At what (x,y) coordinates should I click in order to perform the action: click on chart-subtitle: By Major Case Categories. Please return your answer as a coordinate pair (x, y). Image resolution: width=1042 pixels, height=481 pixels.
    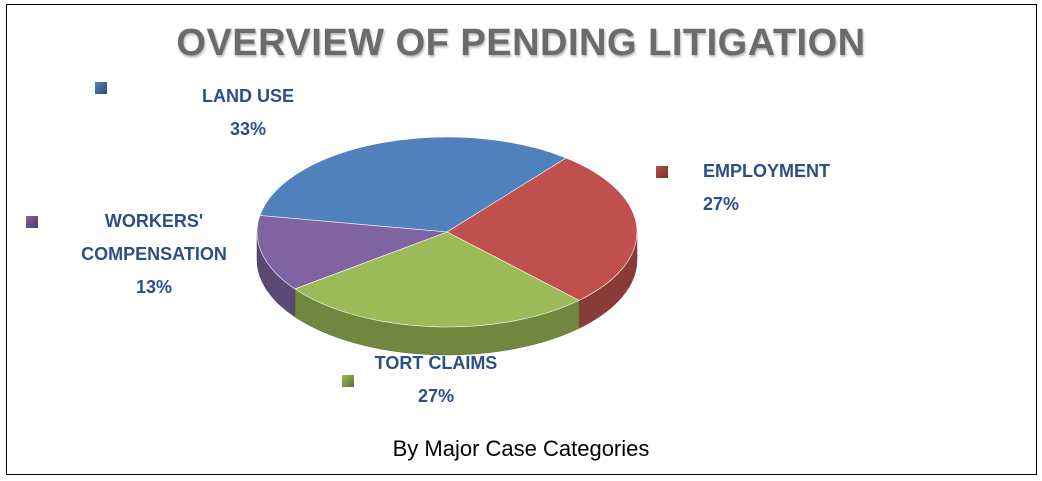
    Looking at the image, I should click on (521, 448).